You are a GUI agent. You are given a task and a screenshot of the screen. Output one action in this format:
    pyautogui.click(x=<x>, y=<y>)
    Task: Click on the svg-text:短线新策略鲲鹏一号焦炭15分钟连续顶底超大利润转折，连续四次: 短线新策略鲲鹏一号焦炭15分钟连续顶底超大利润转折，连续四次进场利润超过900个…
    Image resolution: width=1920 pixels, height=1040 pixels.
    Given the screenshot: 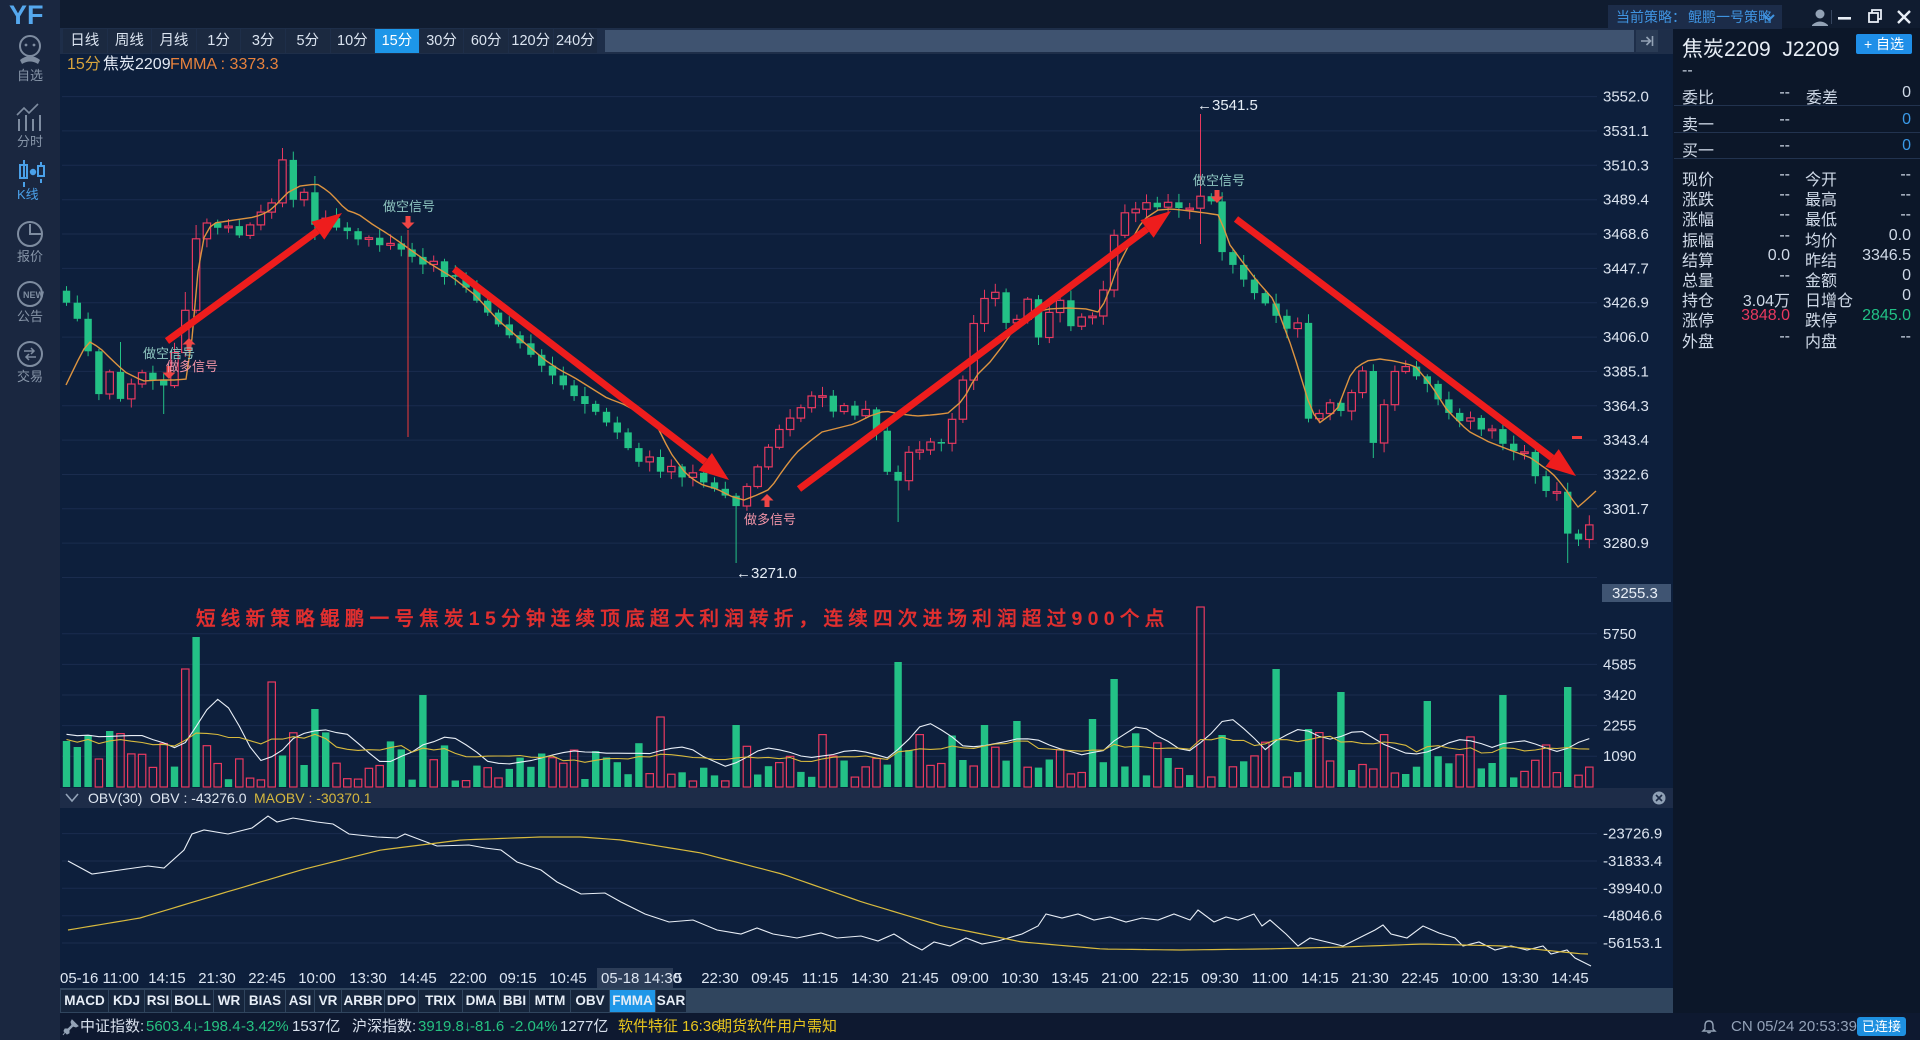 What is the action you would take?
    pyautogui.click(x=683, y=618)
    